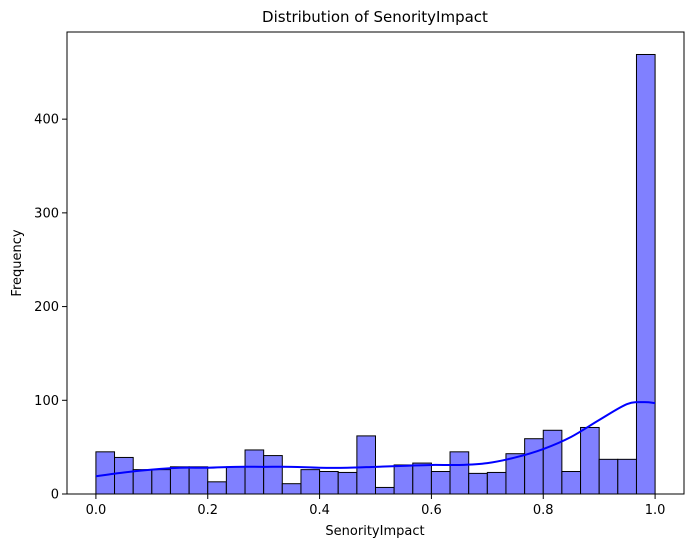 This screenshot has height=547, width=695. I want to click on x-axis-label: SenorityImpact, so click(374, 531).